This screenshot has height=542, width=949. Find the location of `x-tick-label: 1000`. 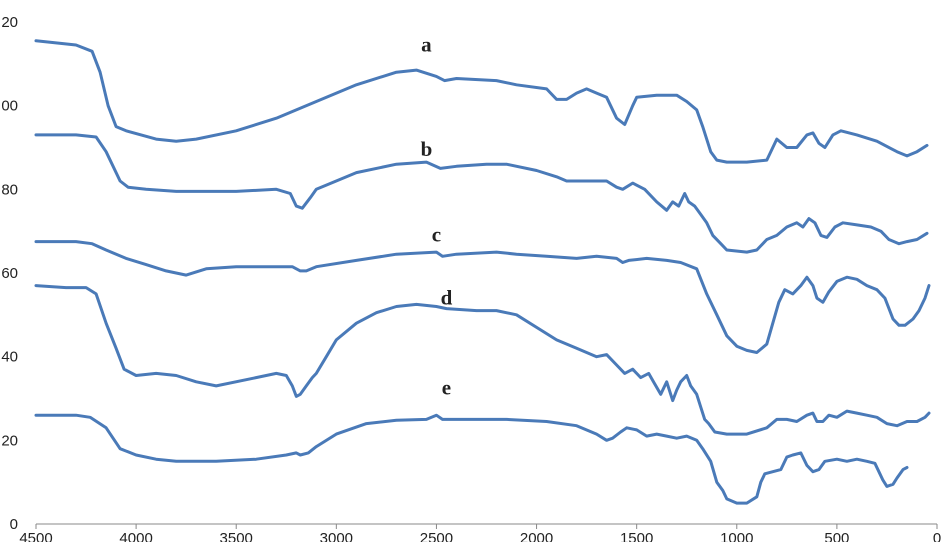

x-tick-label: 1000 is located at coordinates (736, 536).